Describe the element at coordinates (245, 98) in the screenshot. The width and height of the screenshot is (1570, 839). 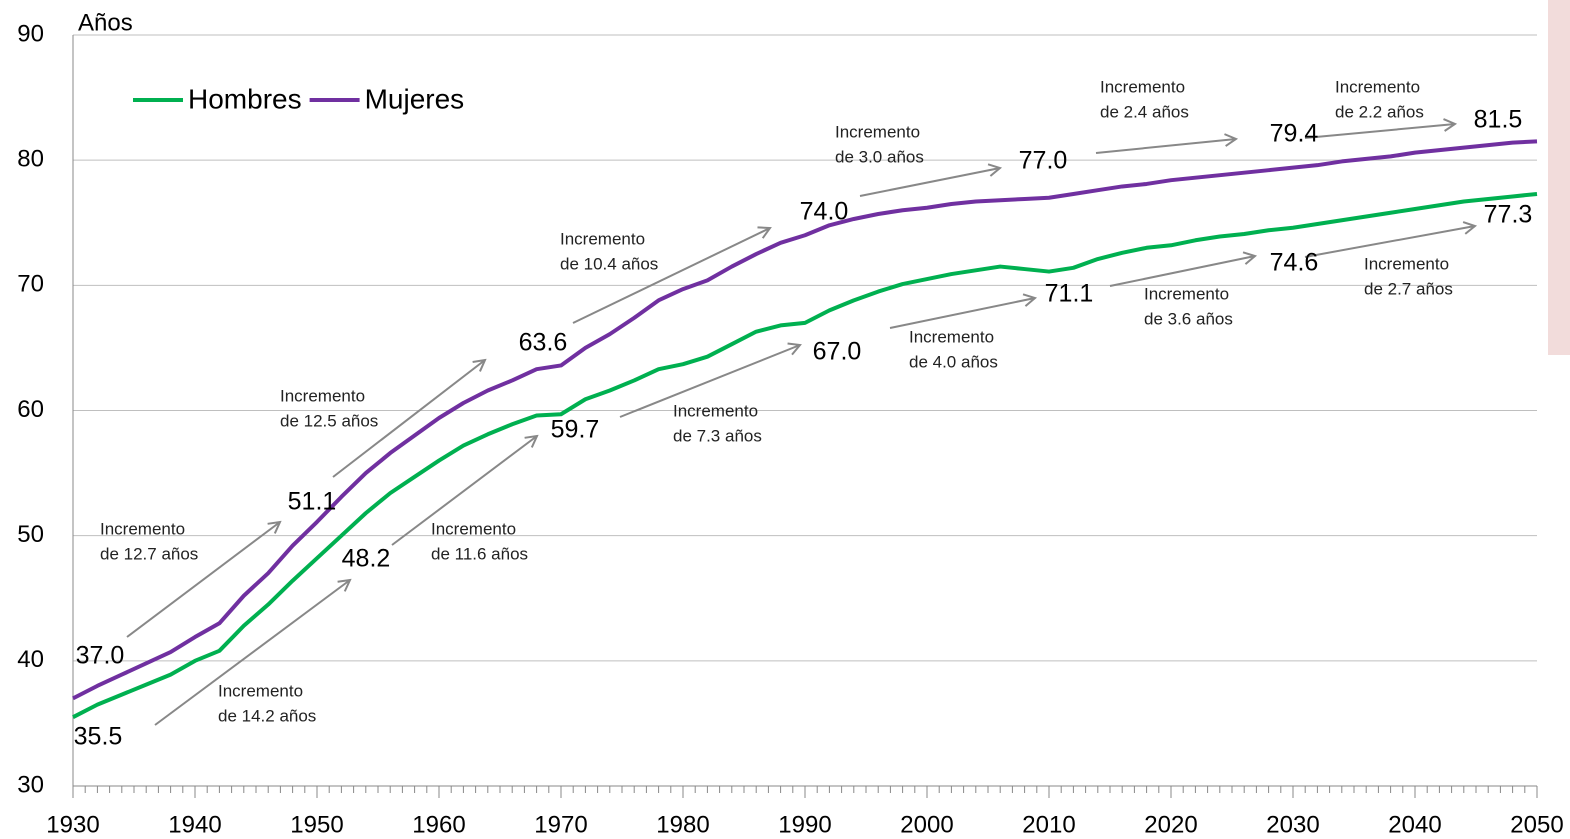
I see `legend-label: Hombres` at that location.